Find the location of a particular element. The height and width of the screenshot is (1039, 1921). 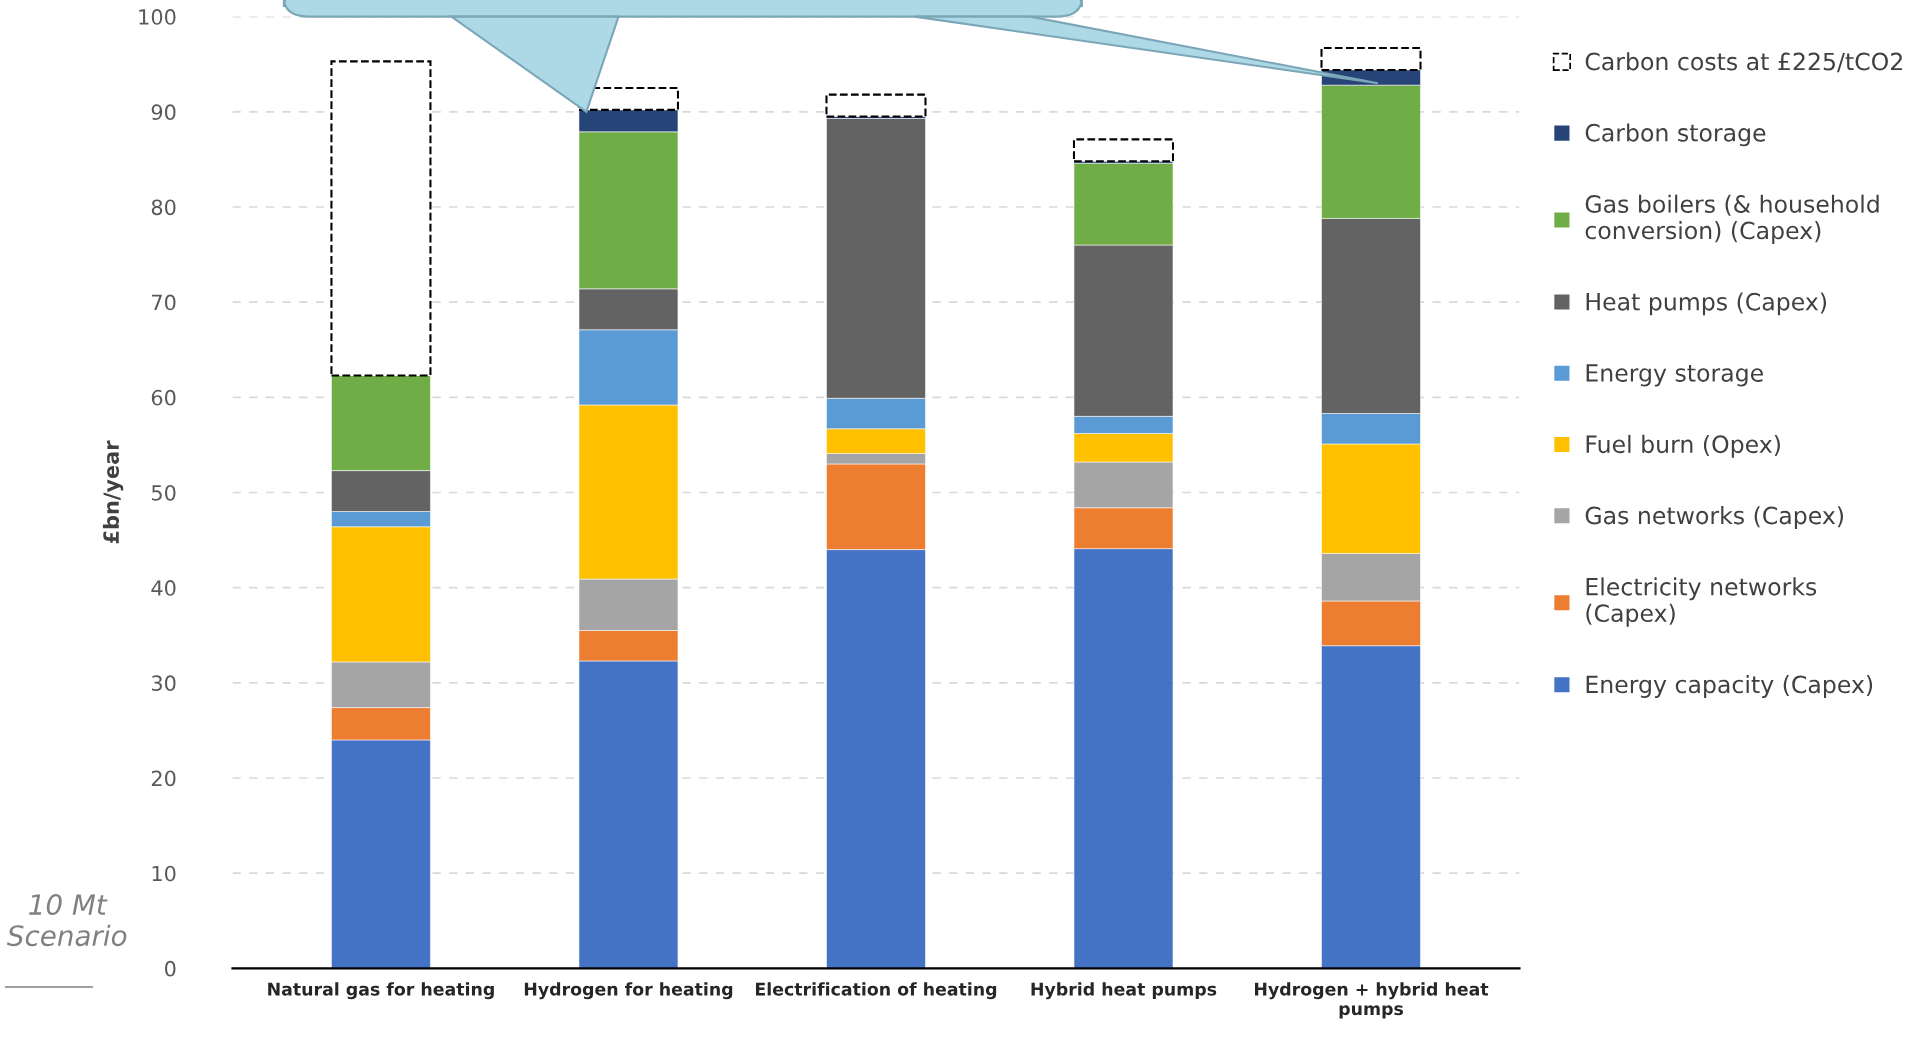

y-tick-label: 10 is located at coordinates (164, 873).